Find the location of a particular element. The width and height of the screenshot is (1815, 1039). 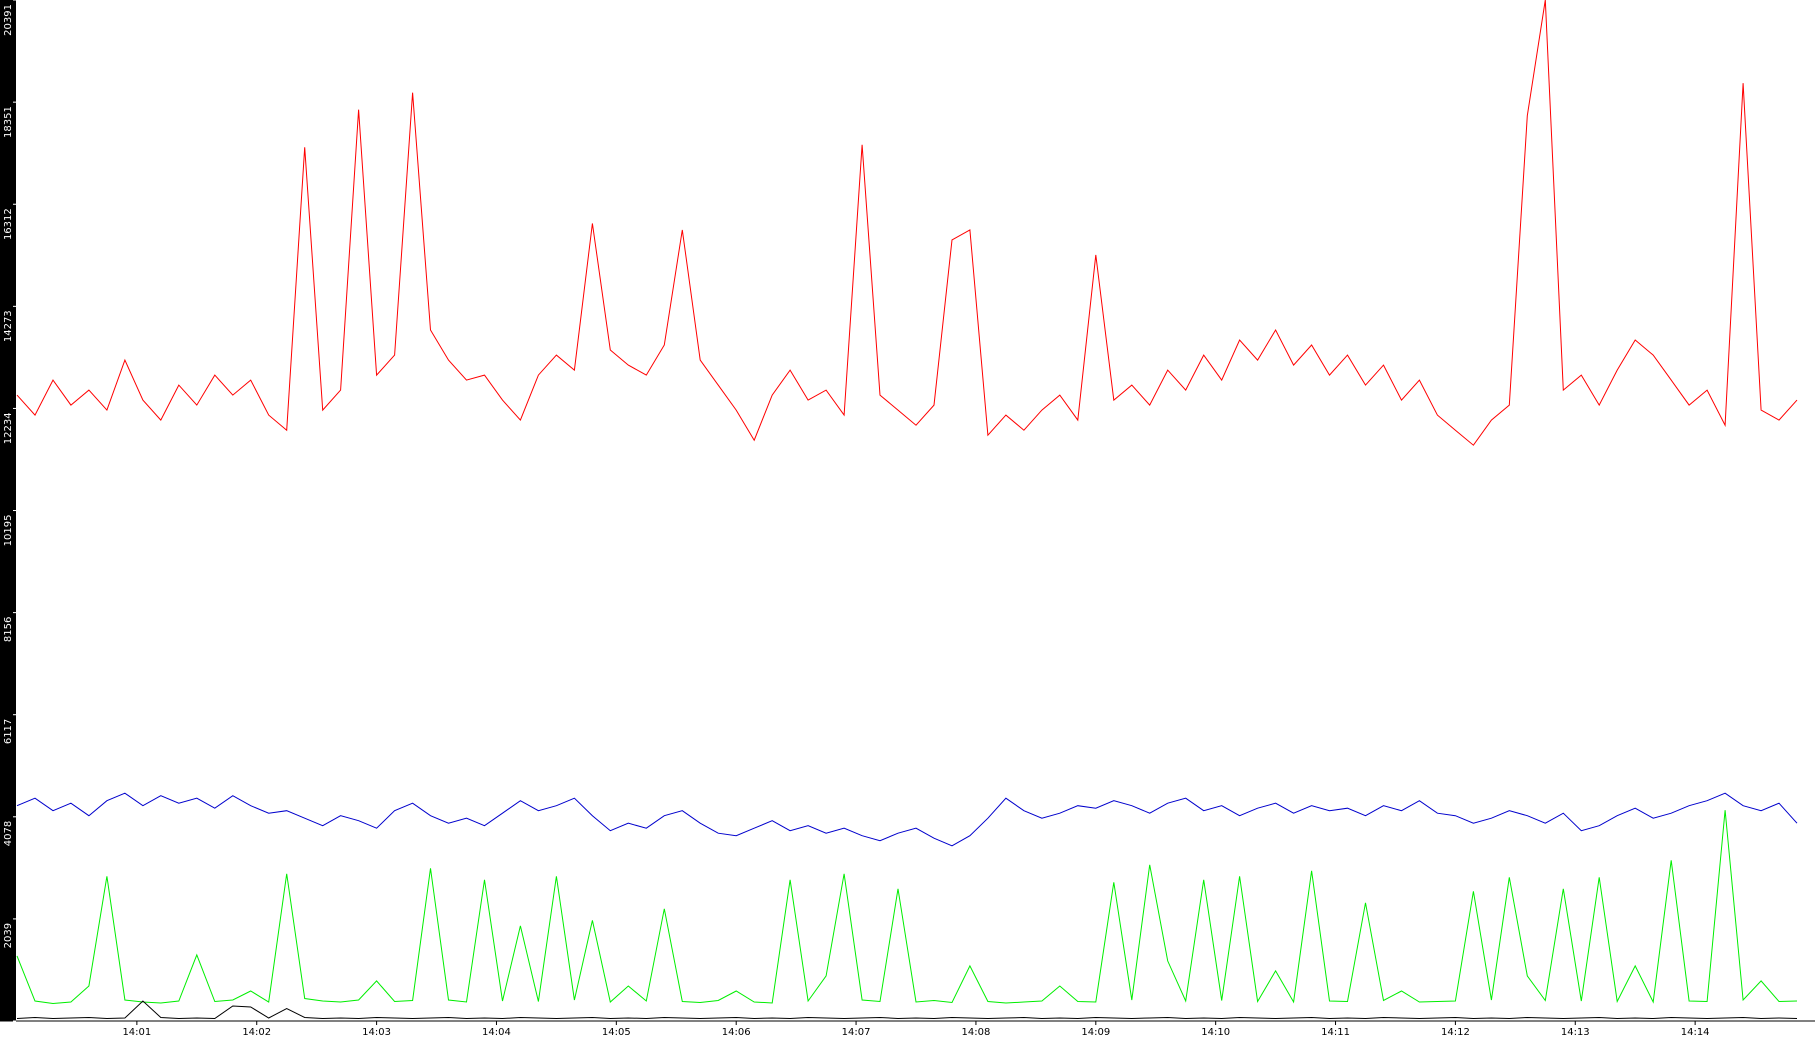

y-tick-label: 0 is located at coordinates (8, 1028).